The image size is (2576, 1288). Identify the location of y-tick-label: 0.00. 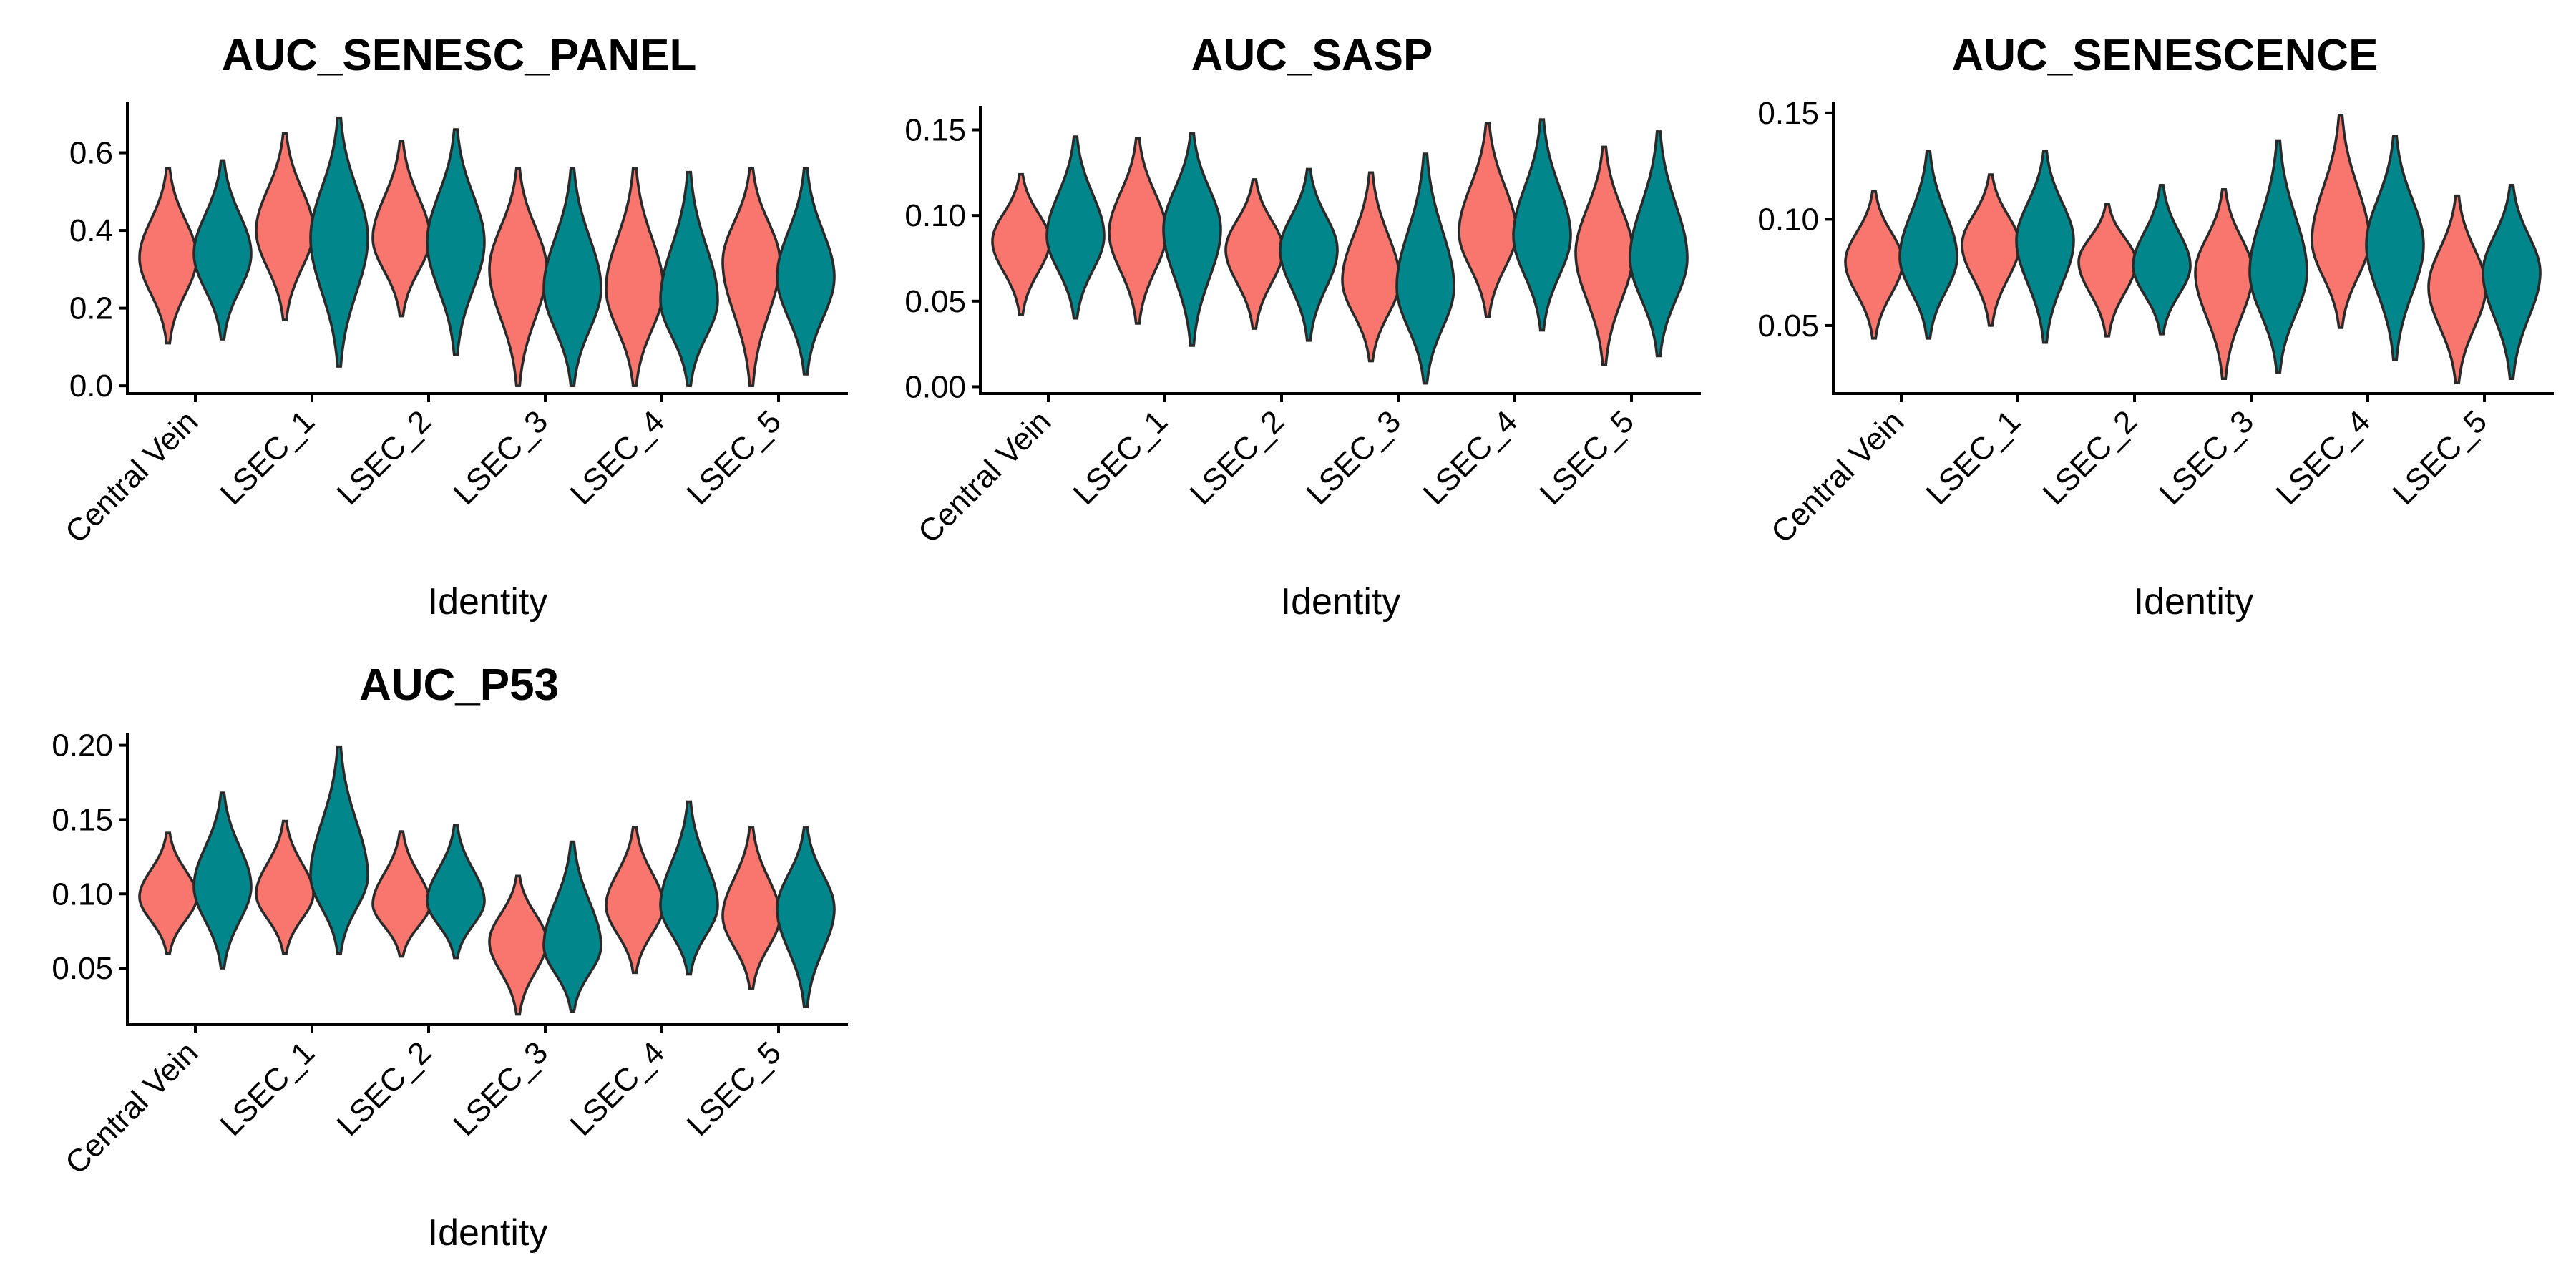
(935, 386).